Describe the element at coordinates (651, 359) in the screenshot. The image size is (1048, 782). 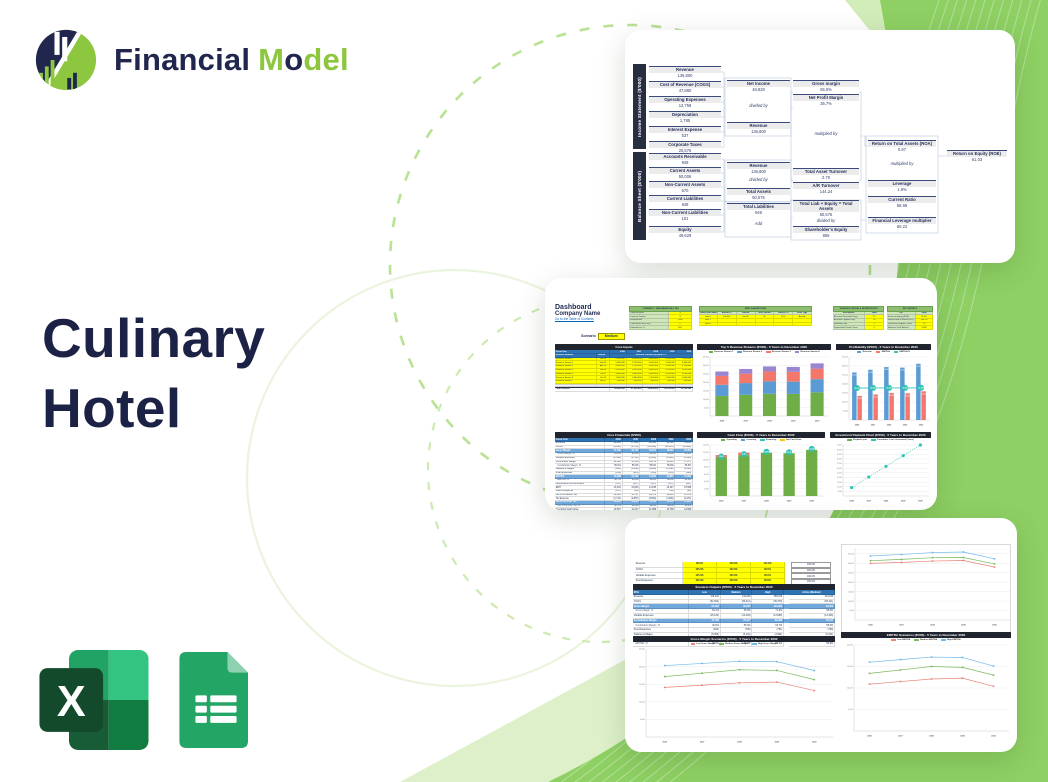
I see `cell: 6,600,000` at that location.